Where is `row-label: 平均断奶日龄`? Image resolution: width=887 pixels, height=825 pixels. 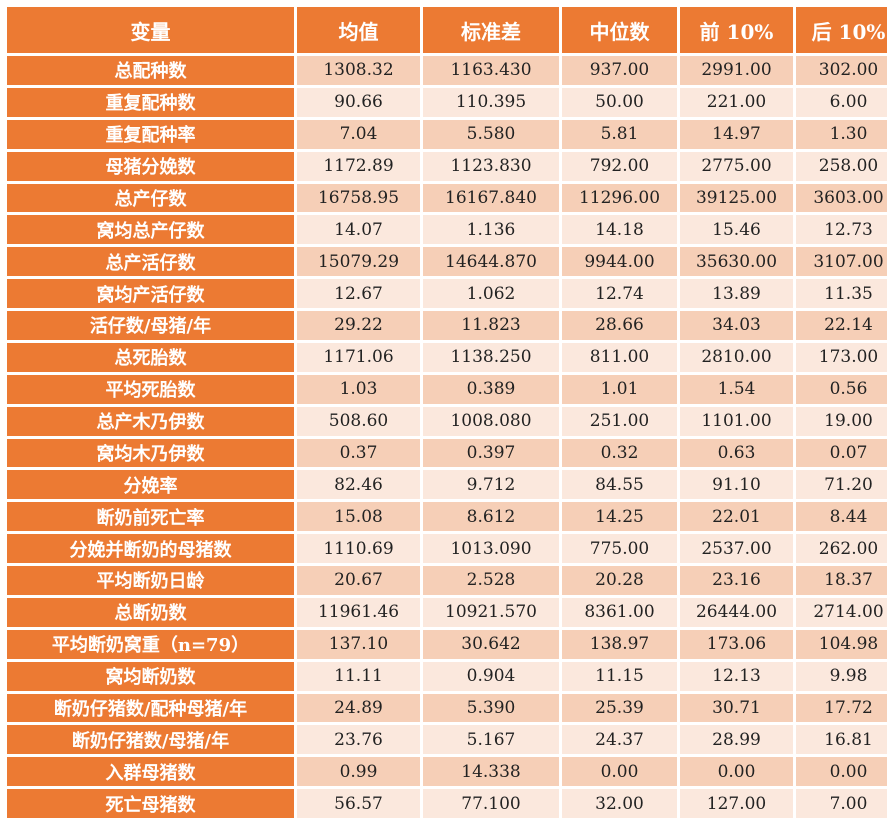
row-label: 平均断奶日龄 is located at coordinates (150, 580).